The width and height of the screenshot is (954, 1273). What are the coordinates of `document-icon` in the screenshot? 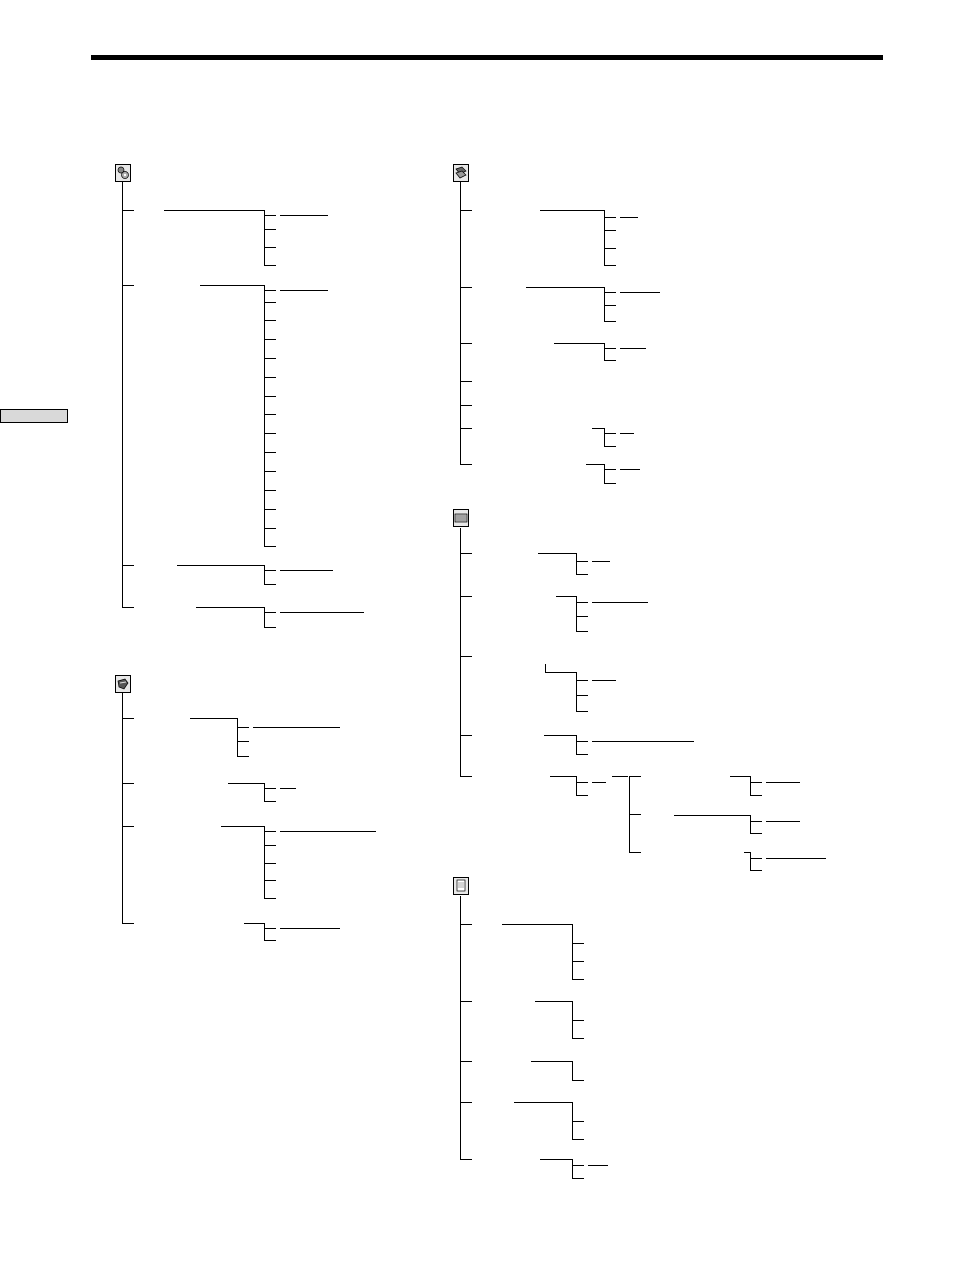 It's located at (461, 886).